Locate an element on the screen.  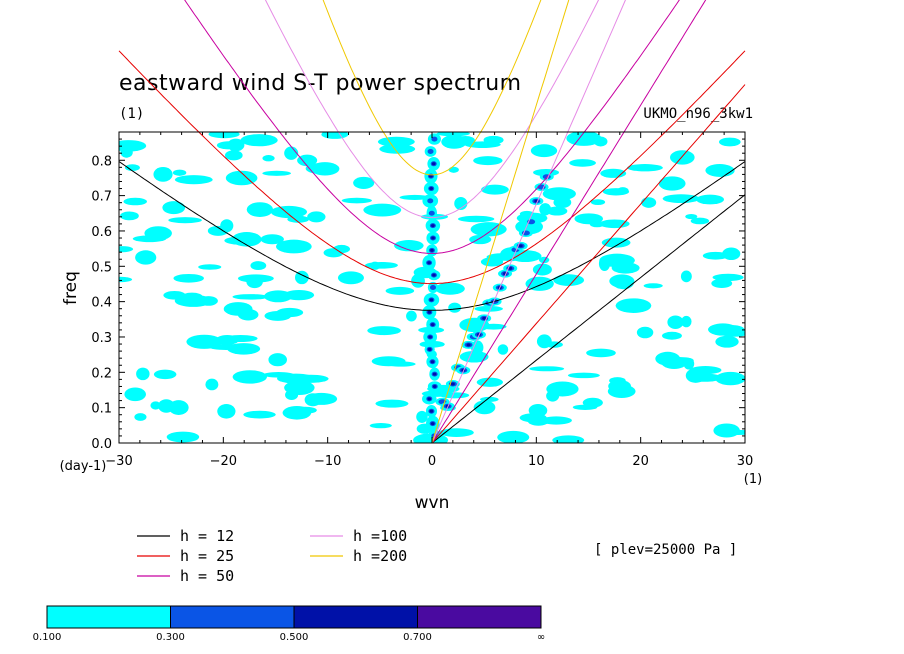
x-tick-label: −20 is located at coordinates (223, 461).